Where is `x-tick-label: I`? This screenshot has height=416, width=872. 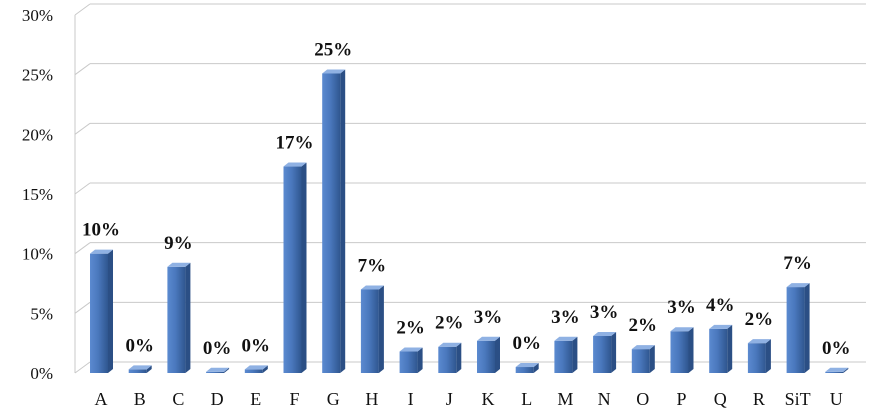 x-tick-label: I is located at coordinates (411, 399).